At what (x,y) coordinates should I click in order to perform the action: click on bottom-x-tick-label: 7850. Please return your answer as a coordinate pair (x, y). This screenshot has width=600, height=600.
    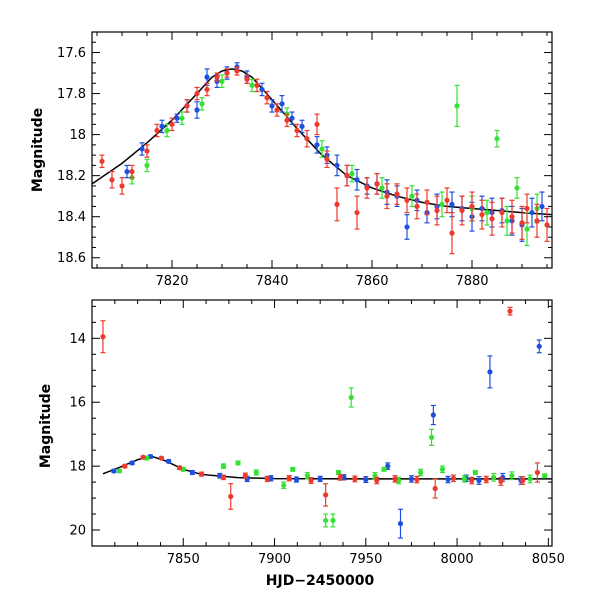
    Looking at the image, I should click on (183, 559).